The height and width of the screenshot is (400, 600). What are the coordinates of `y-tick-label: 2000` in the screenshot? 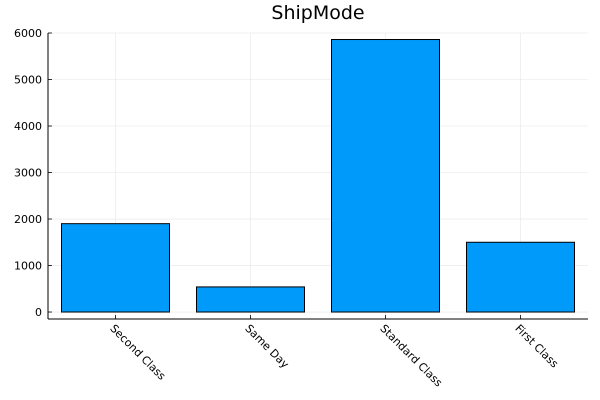 It's located at (28, 219).